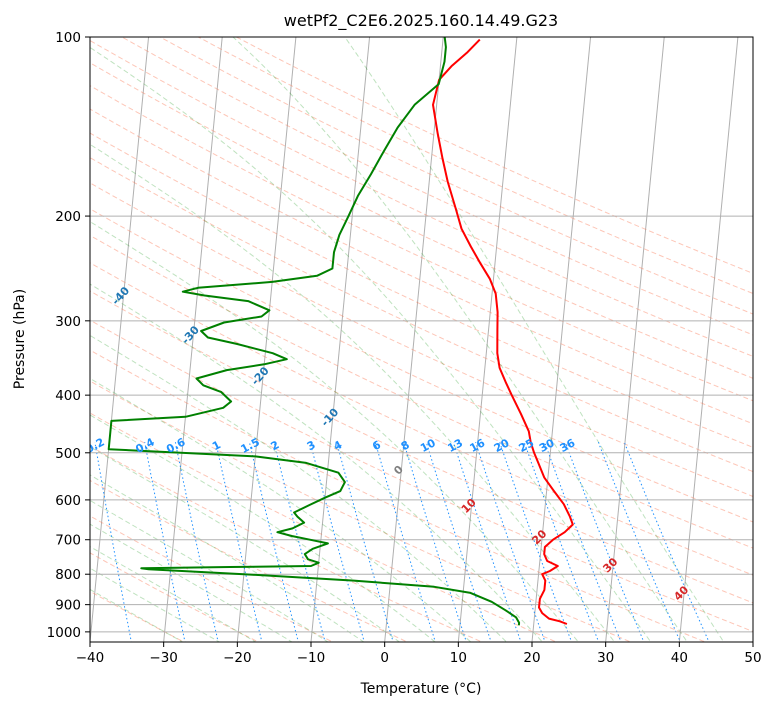 The width and height of the screenshot is (775, 708). Describe the element at coordinates (469, 506) in the screenshot. I see `moist-adiabat-label: 10` at that location.